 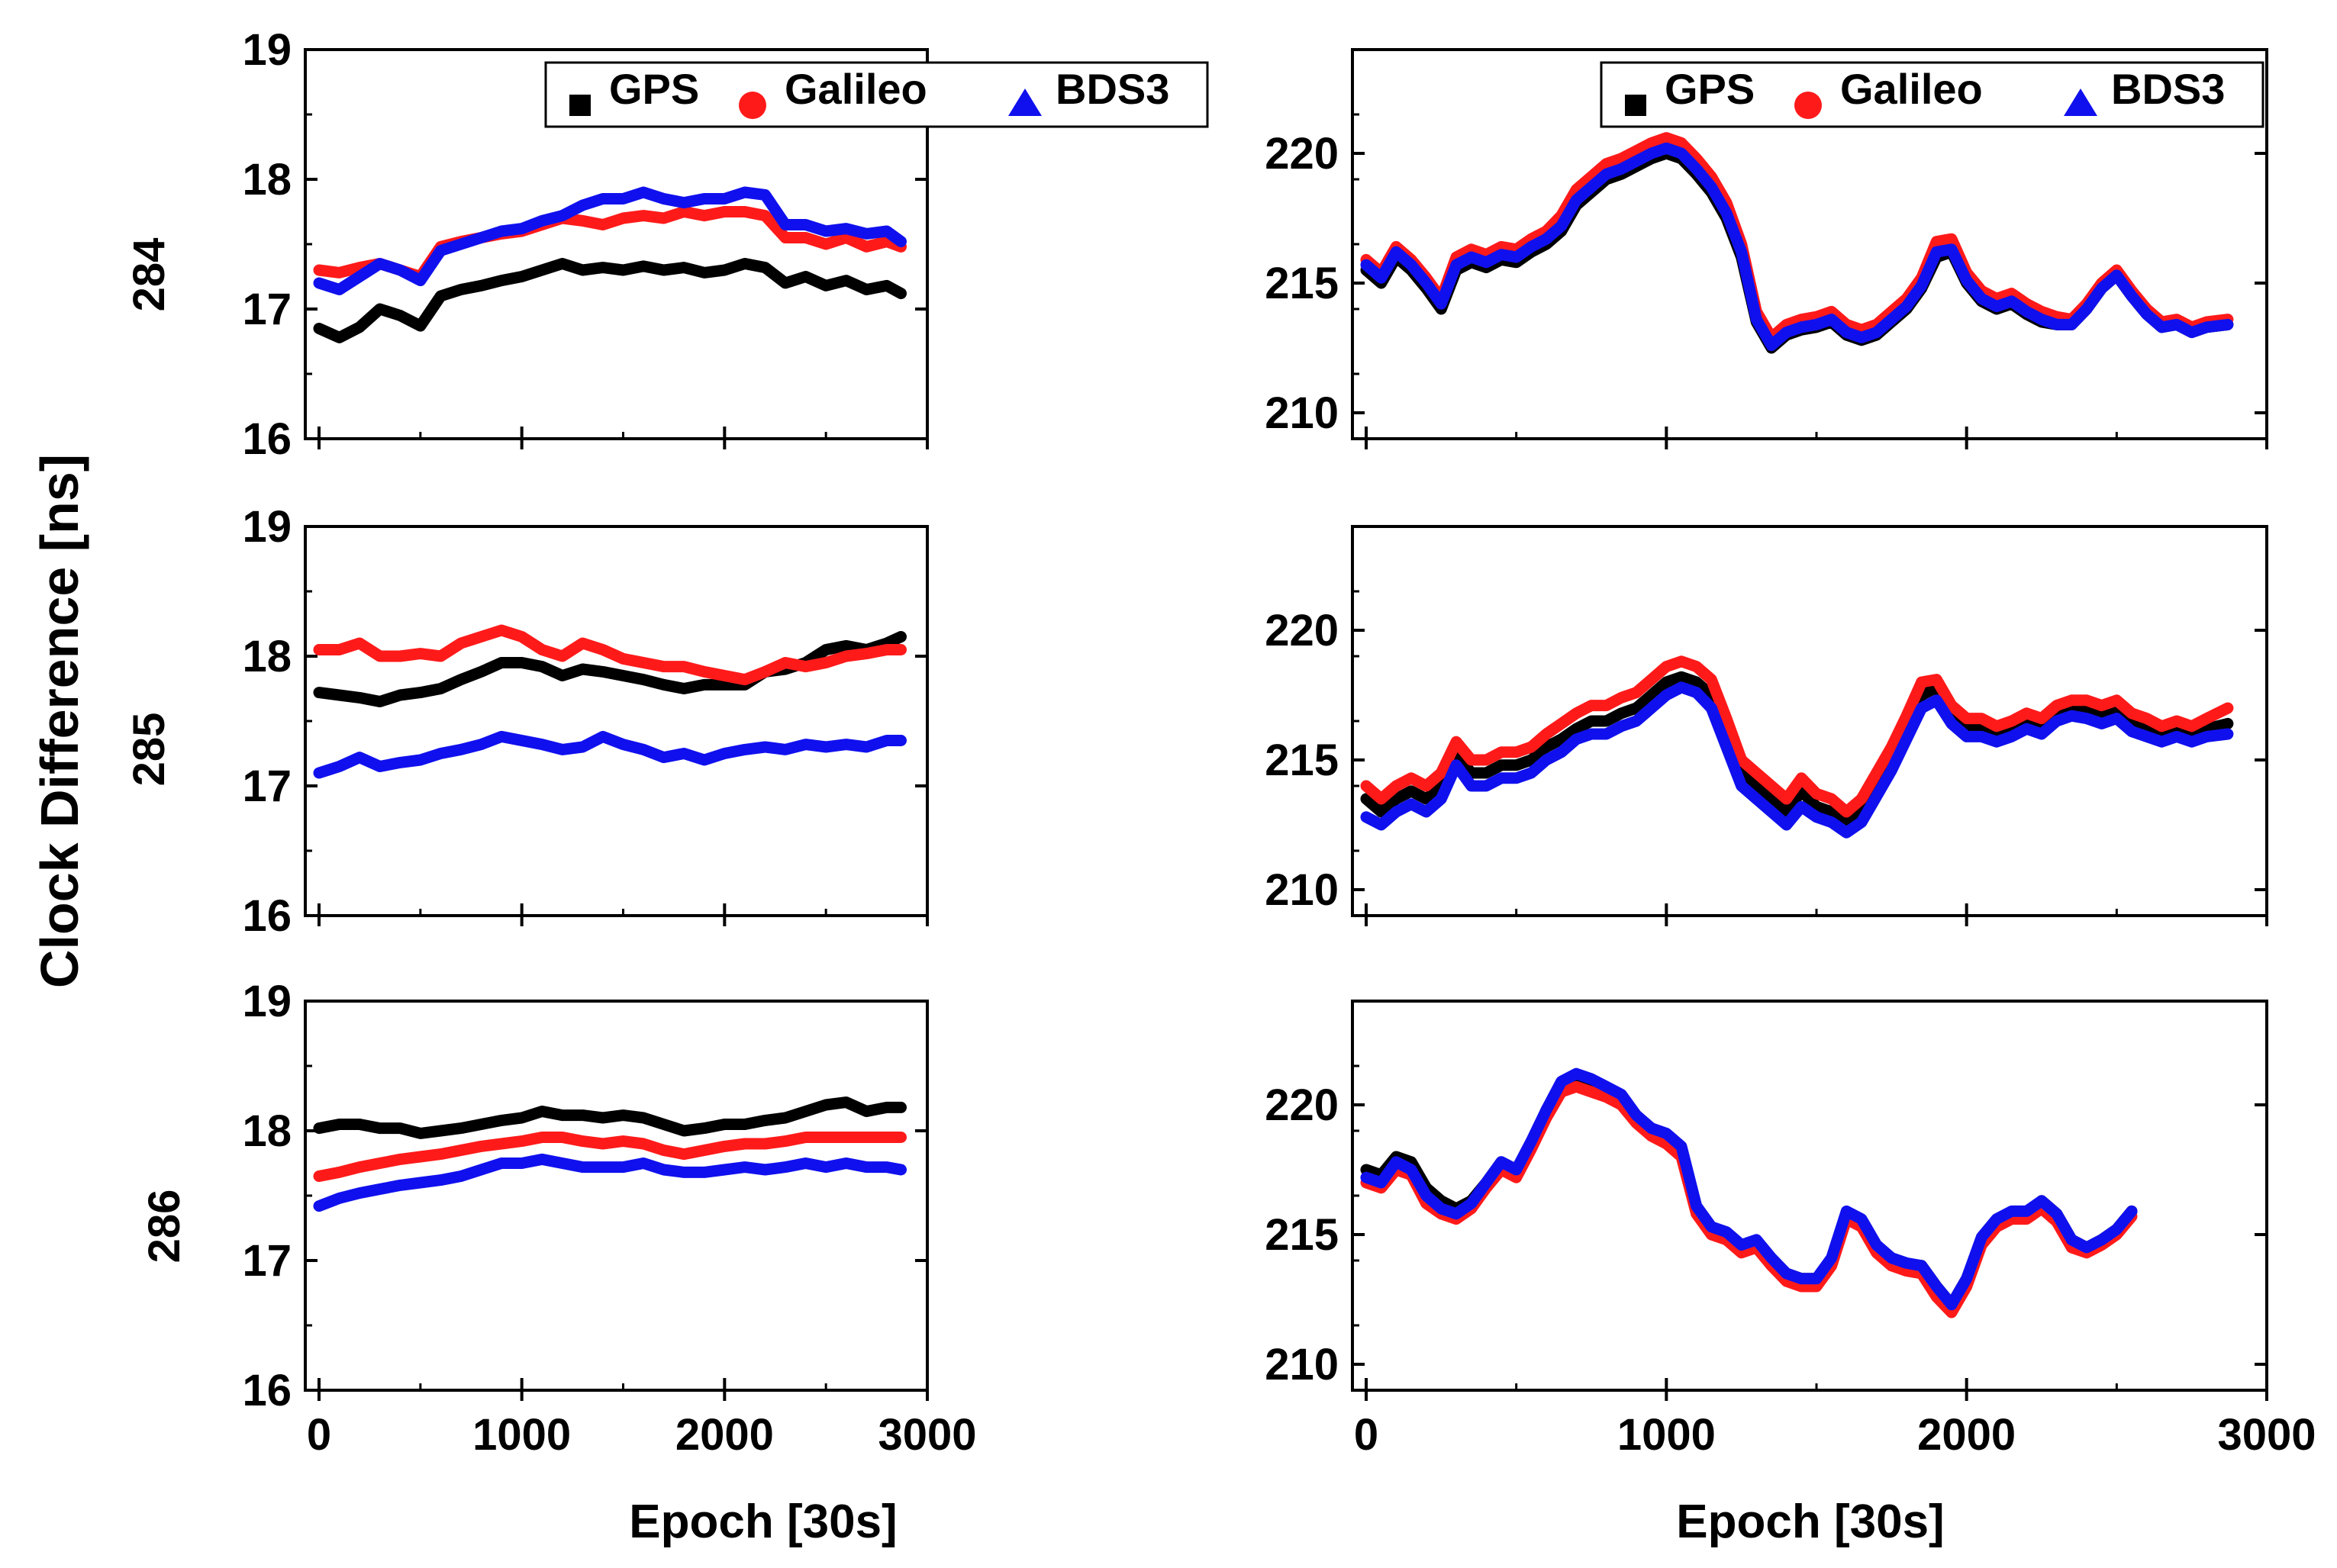 I want to click on x-axis-title-left: Epoch [30s], so click(x=763, y=1522).